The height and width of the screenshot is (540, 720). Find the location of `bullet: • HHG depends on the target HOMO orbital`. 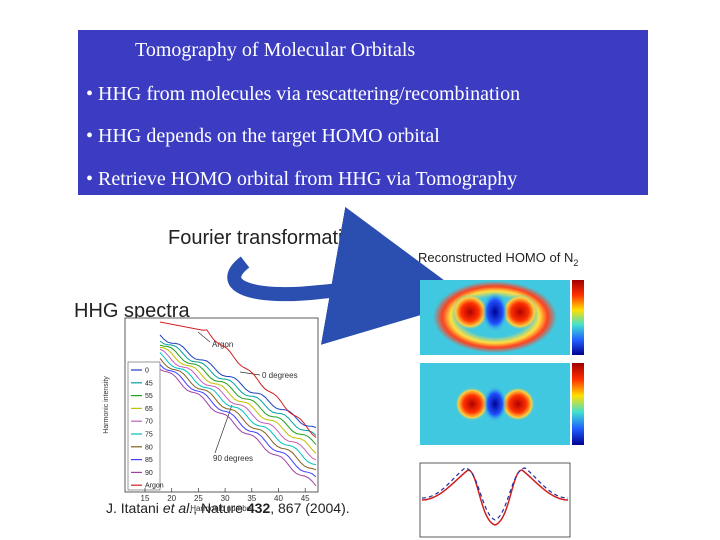

bullet: • HHG depends on the target HOMO orbital is located at coordinates (263, 136).